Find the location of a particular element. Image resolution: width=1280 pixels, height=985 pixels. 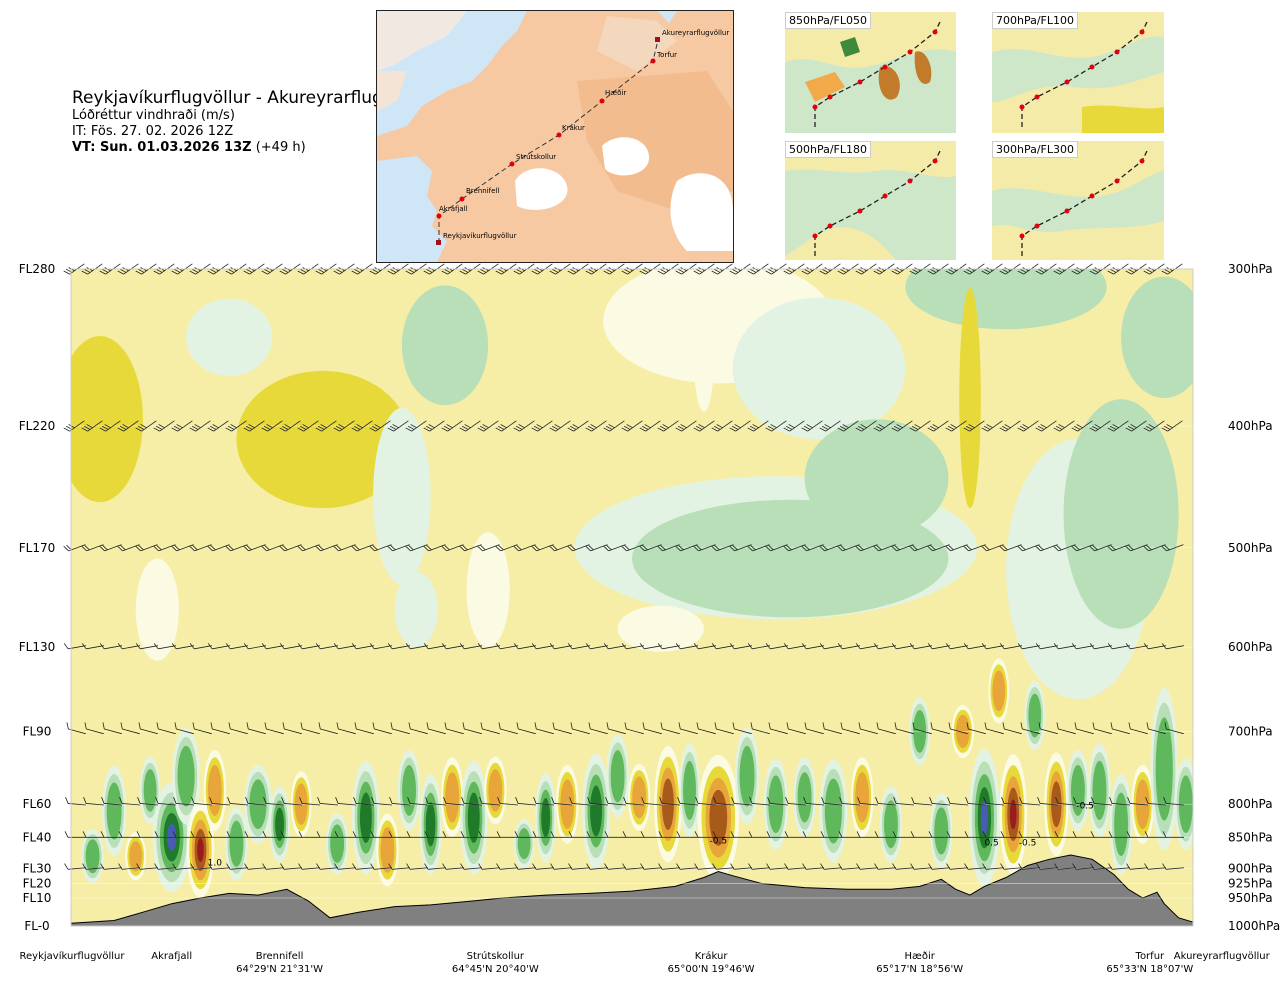

thumbnail-500: 500hPa/FL180 is located at coordinates (870, 200).